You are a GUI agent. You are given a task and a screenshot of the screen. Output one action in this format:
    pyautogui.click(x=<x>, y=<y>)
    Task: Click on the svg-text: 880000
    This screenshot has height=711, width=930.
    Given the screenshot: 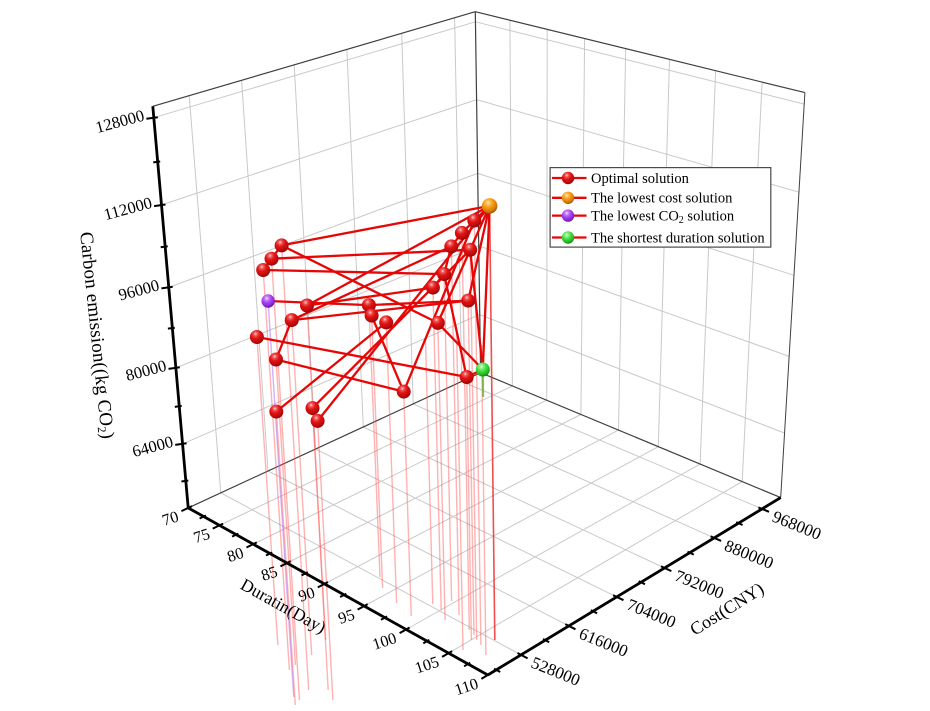 What is the action you would take?
    pyautogui.click(x=749, y=554)
    